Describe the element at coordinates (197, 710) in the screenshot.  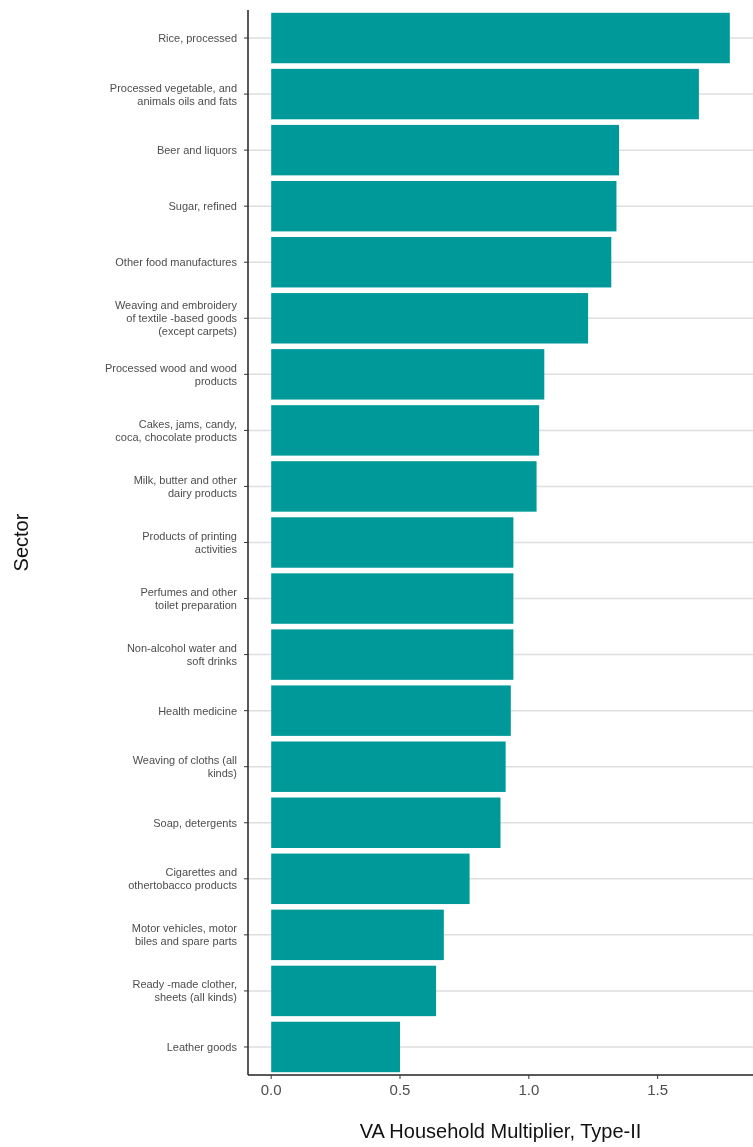
I see `y-tick-label: Health medicine` at that location.